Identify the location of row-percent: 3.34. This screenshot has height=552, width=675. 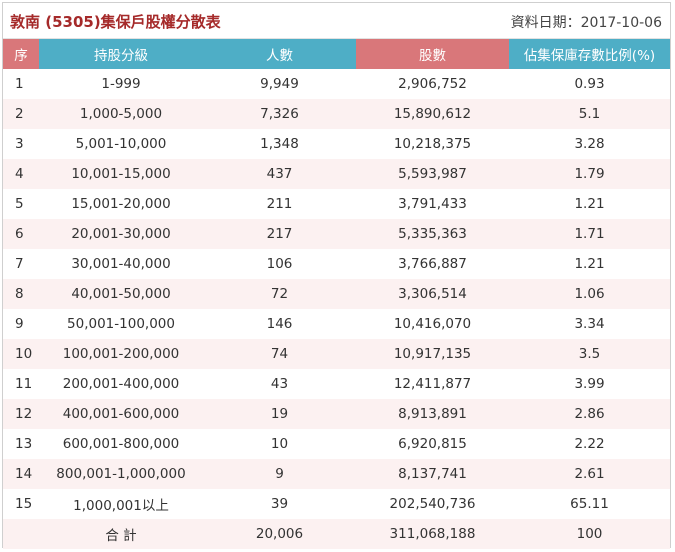
(589, 324).